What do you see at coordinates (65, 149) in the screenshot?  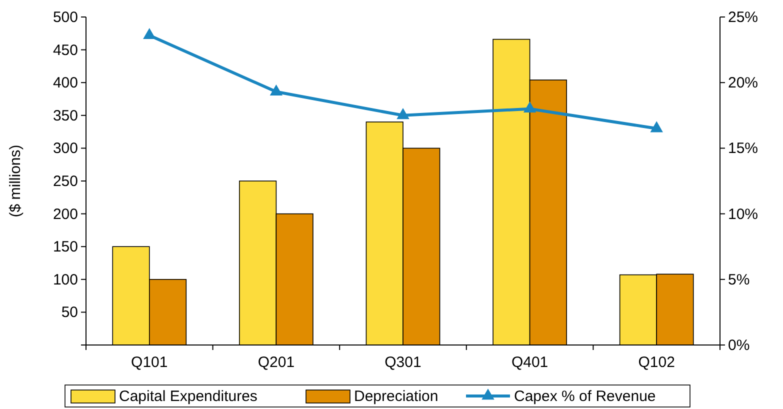 I see `y-tick-label: 300` at bounding box center [65, 149].